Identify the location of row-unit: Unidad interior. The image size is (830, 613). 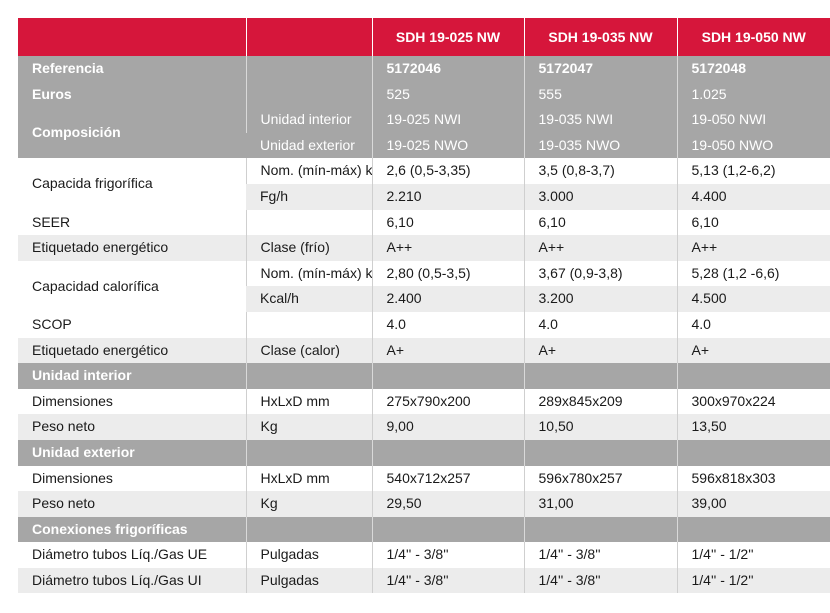
(308, 120).